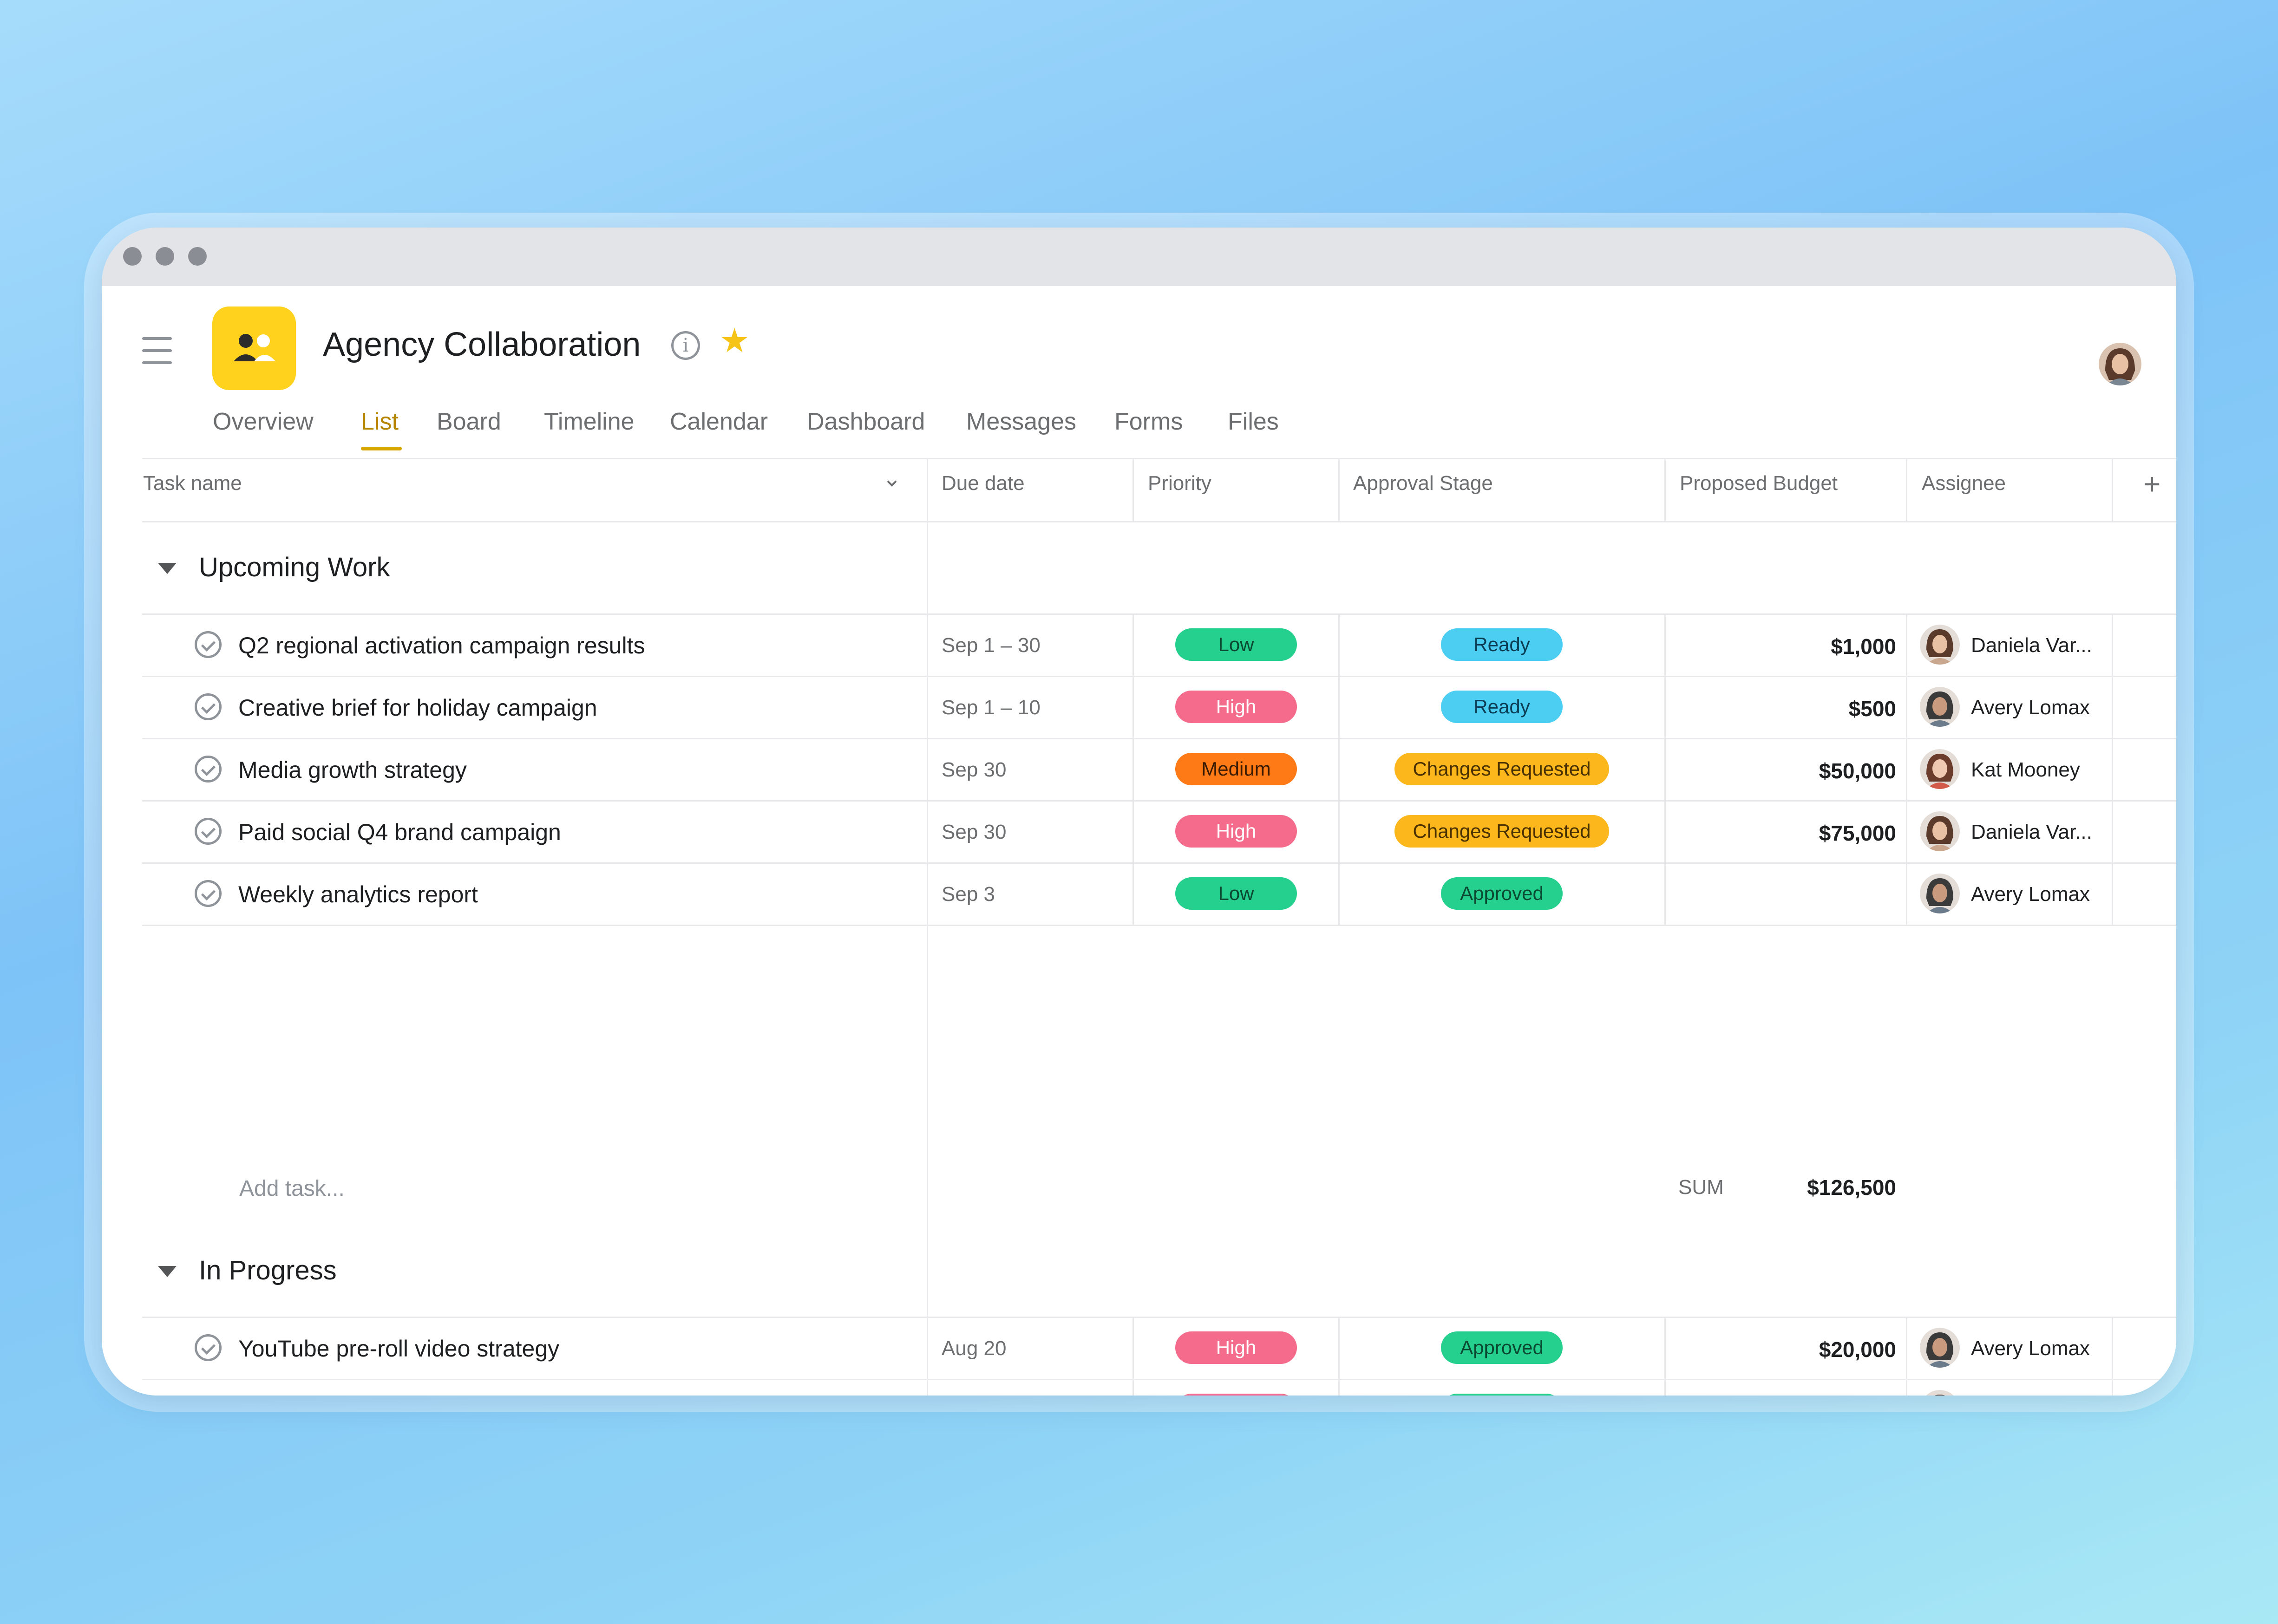 Image resolution: width=2278 pixels, height=1624 pixels. What do you see at coordinates (441, 646) in the screenshot?
I see `task-name: Q2 regional activation campaign results` at bounding box center [441, 646].